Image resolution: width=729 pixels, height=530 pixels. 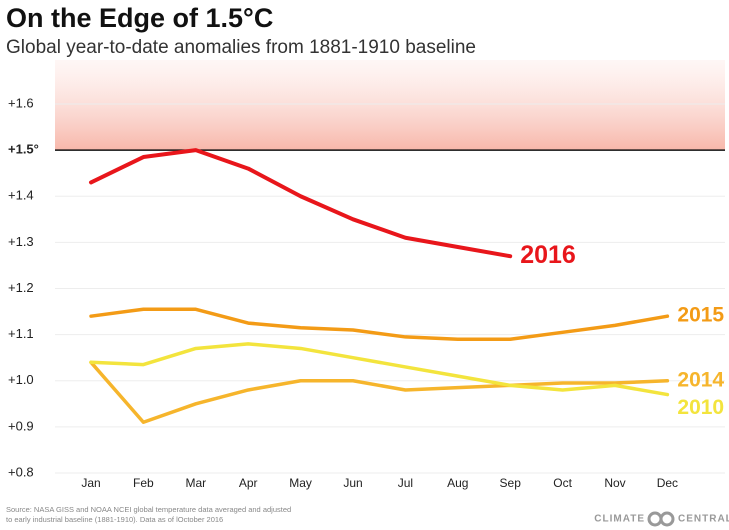 What do you see at coordinates (619, 519) in the screenshot?
I see `credit: CLIMATE` at bounding box center [619, 519].